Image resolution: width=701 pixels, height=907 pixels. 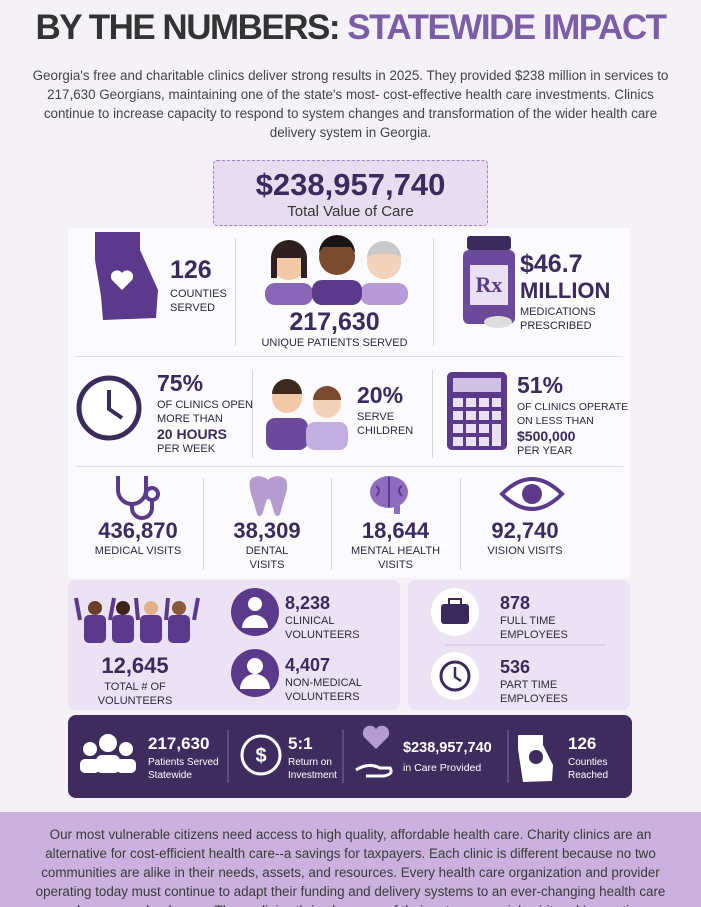 What do you see at coordinates (135, 665) in the screenshot?
I see `volunteer-total-value: 12,645` at bounding box center [135, 665].